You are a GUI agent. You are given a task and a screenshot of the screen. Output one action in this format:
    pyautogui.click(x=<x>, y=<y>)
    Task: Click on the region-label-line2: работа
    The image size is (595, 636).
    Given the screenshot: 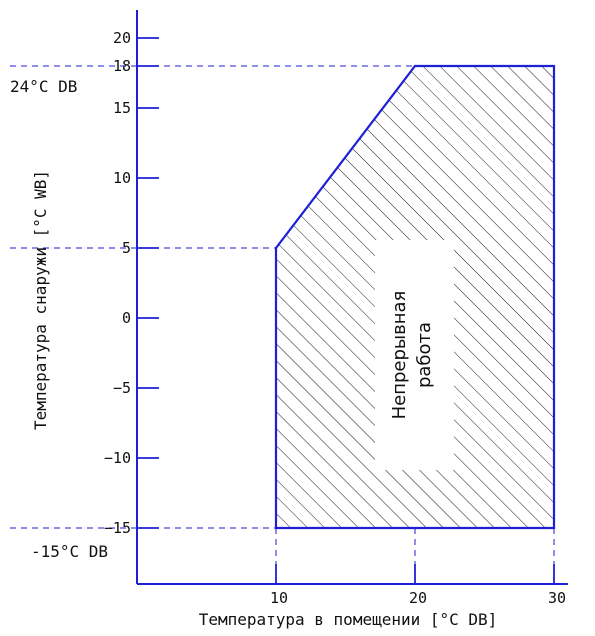 What is the action you would take?
    pyautogui.click(x=424, y=355)
    